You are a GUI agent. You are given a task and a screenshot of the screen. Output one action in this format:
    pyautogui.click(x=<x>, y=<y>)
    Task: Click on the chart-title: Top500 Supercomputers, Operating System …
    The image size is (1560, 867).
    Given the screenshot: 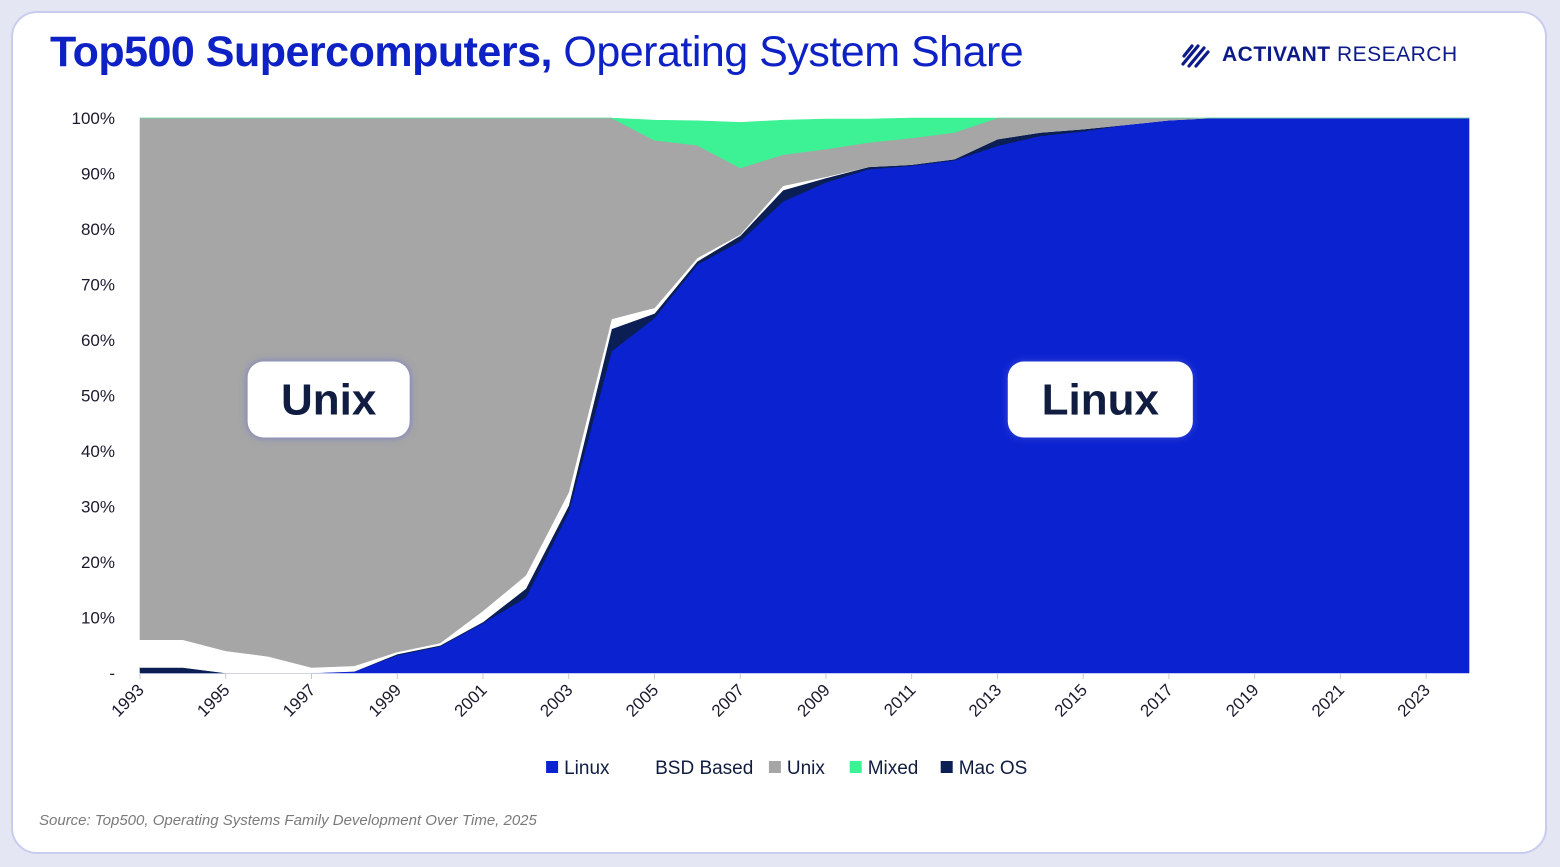 What is the action you would take?
    pyautogui.click(x=537, y=52)
    